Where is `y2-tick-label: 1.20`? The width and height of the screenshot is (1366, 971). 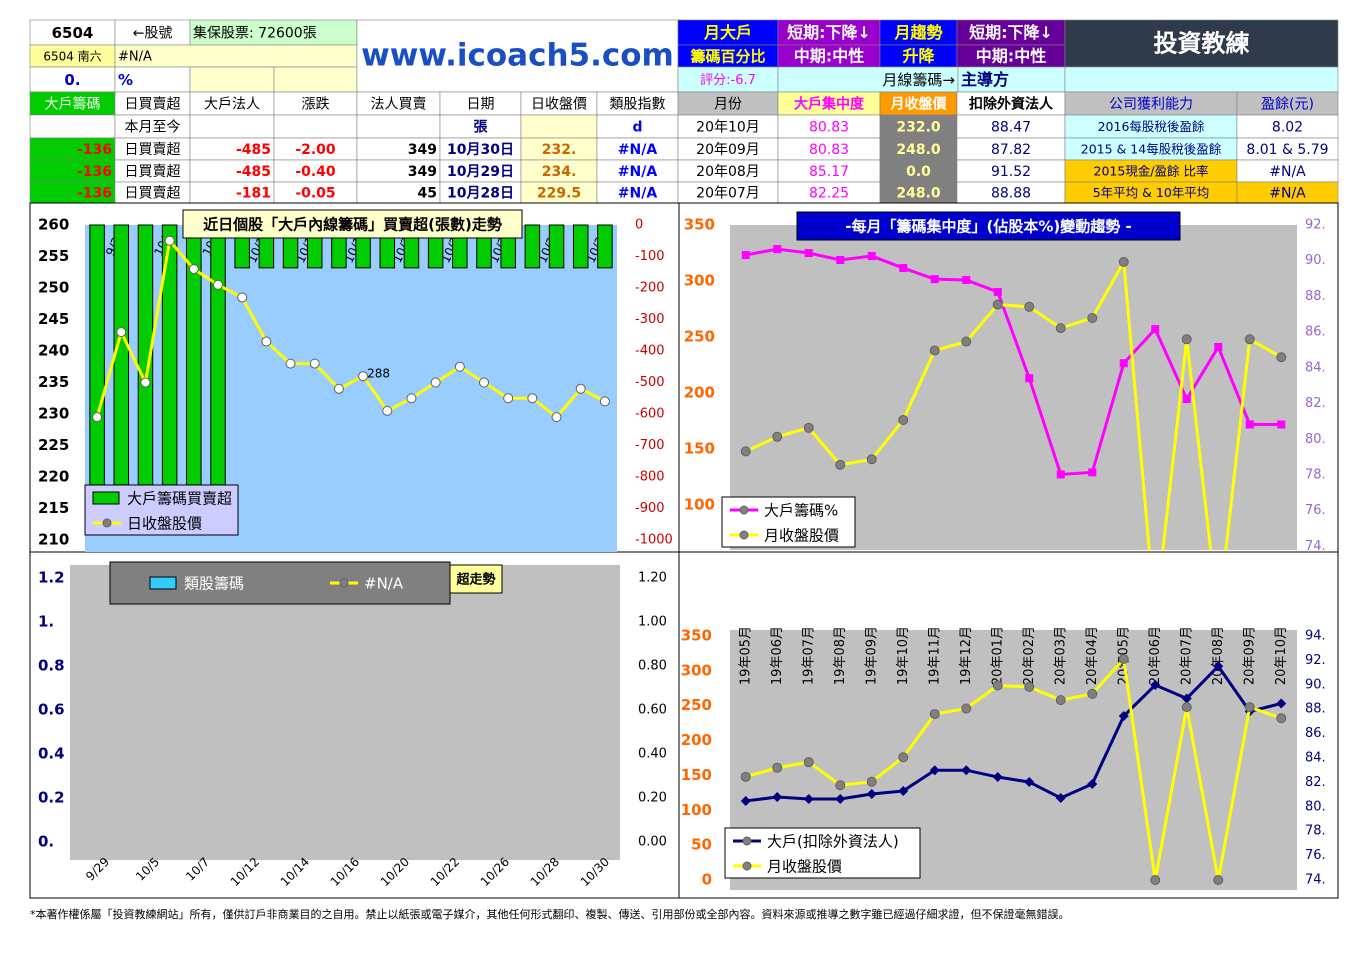
y2-tick-label: 1.20 is located at coordinates (652, 578).